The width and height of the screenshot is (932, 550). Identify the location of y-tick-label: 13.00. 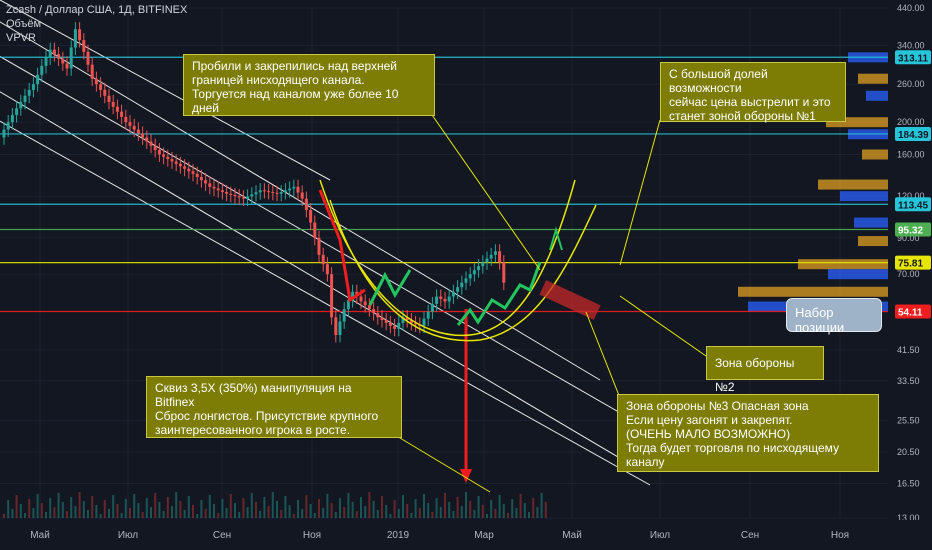
(908, 518).